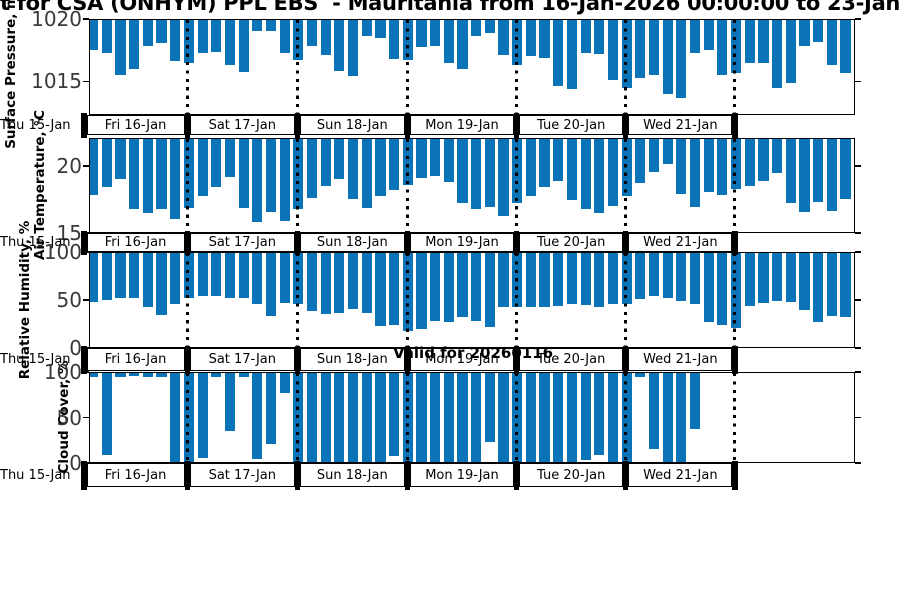 The height and width of the screenshot is (600, 900). What do you see at coordinates (56, 81) in the screenshot?
I see `y-tick-label: 1015` at bounding box center [56, 81].